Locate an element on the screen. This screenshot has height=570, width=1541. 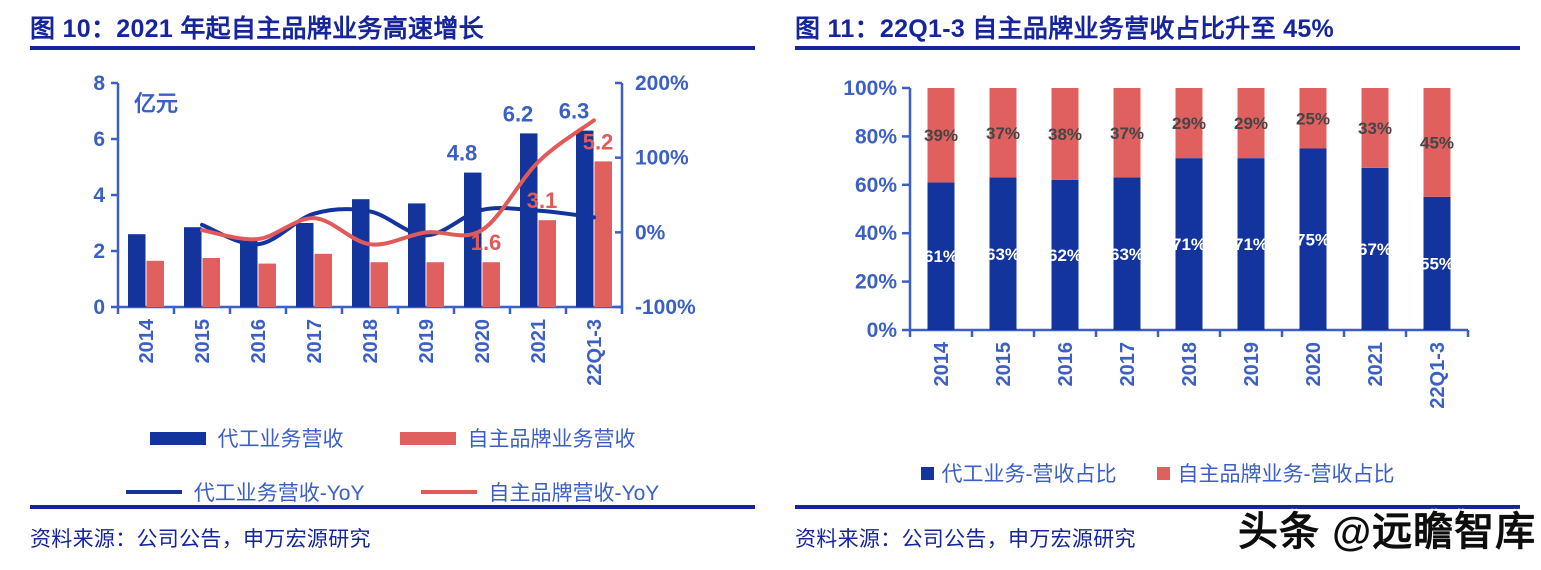
legend-item-own-brand-share: 自主品牌业务-营收占比 is located at coordinates (1275, 473).